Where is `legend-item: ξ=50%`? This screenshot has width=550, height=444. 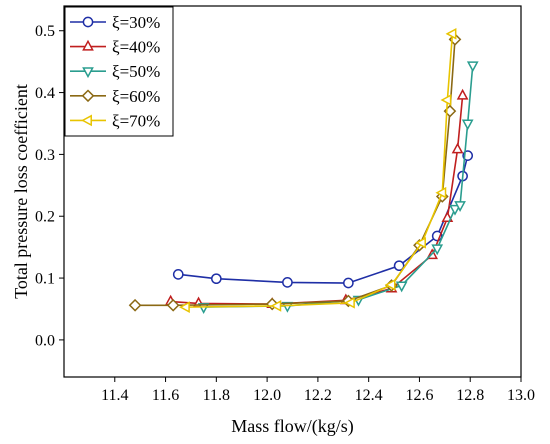
legend-item: ξ=50% is located at coordinates (115, 71).